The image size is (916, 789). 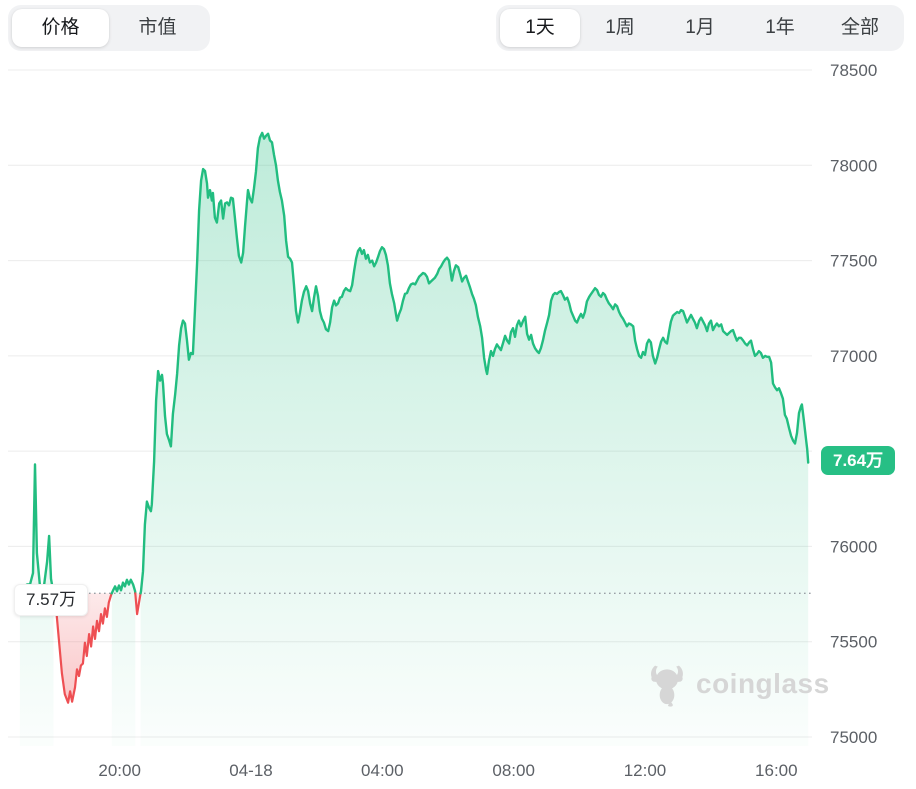 What do you see at coordinates (157, 27) in the screenshot?
I see `tab-market-cap: 市值` at bounding box center [157, 27].